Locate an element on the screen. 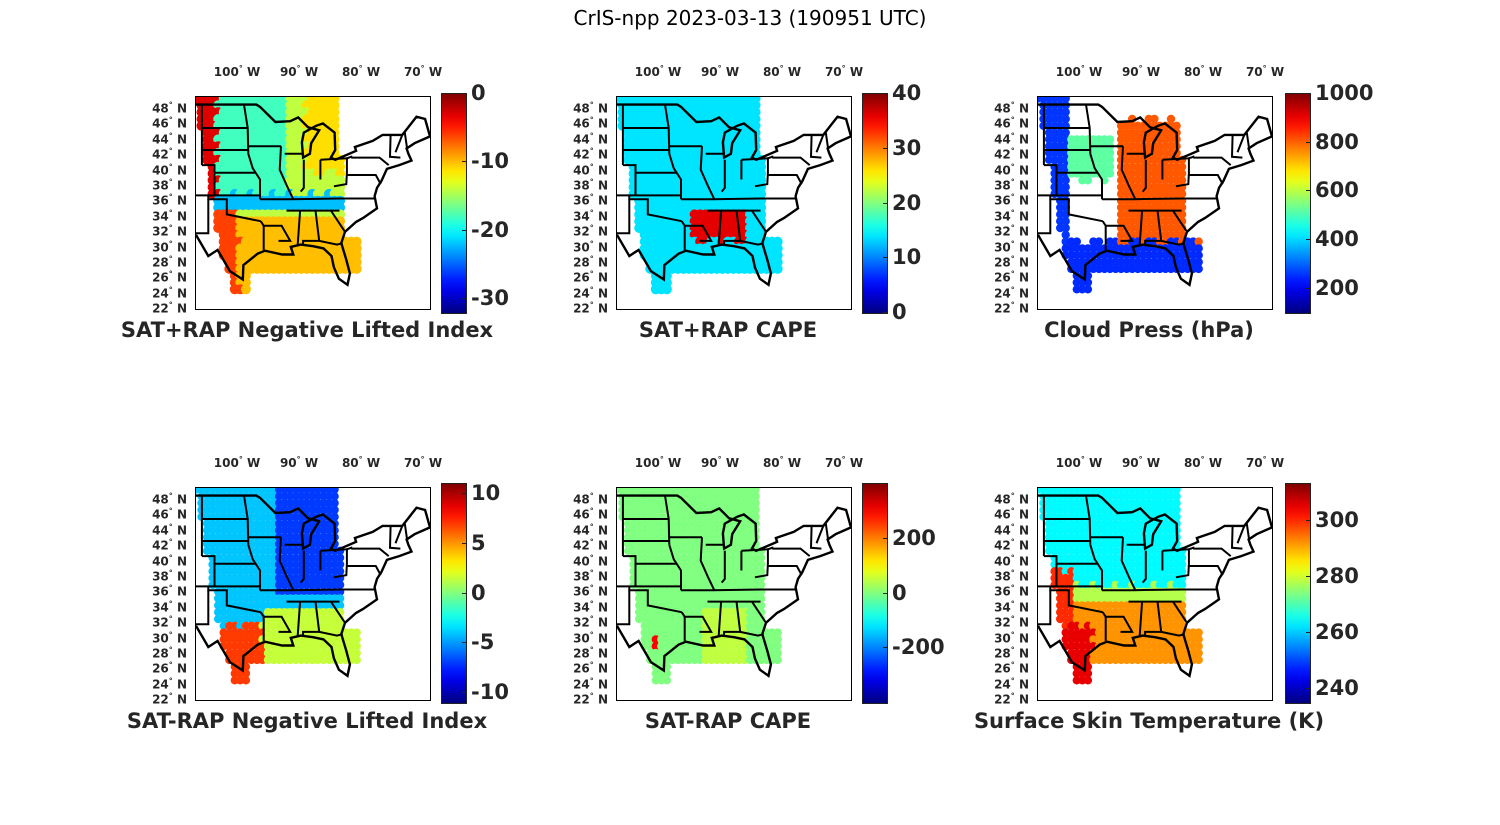 The image size is (1500, 825). latitude-tick-label: 32° N is located at coordinates (590, 622).